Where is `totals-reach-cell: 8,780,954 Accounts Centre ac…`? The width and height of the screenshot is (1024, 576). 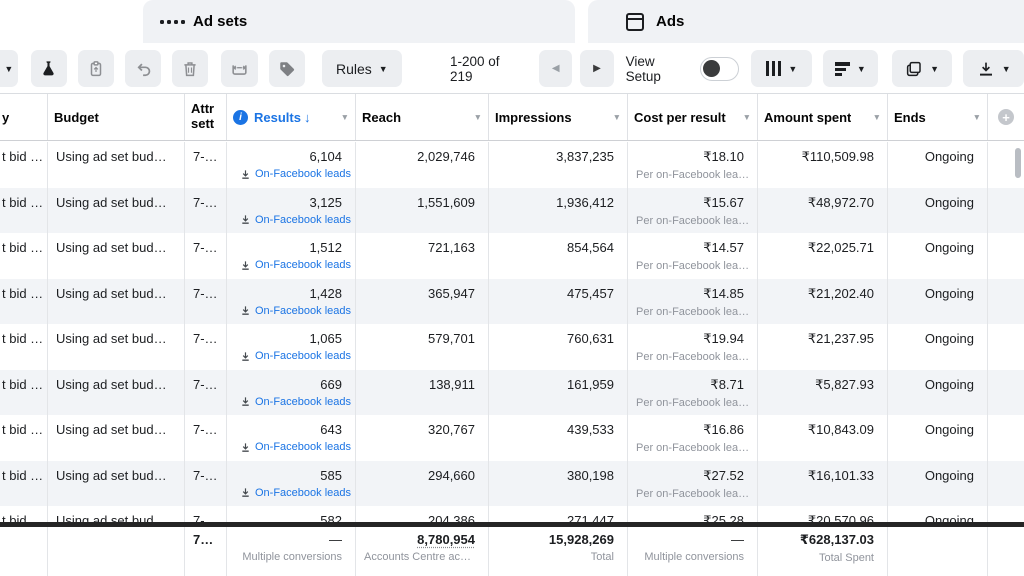
totals-reach-cell: 8,780,954 Accounts Centre ac… is located at coordinates (422, 551).